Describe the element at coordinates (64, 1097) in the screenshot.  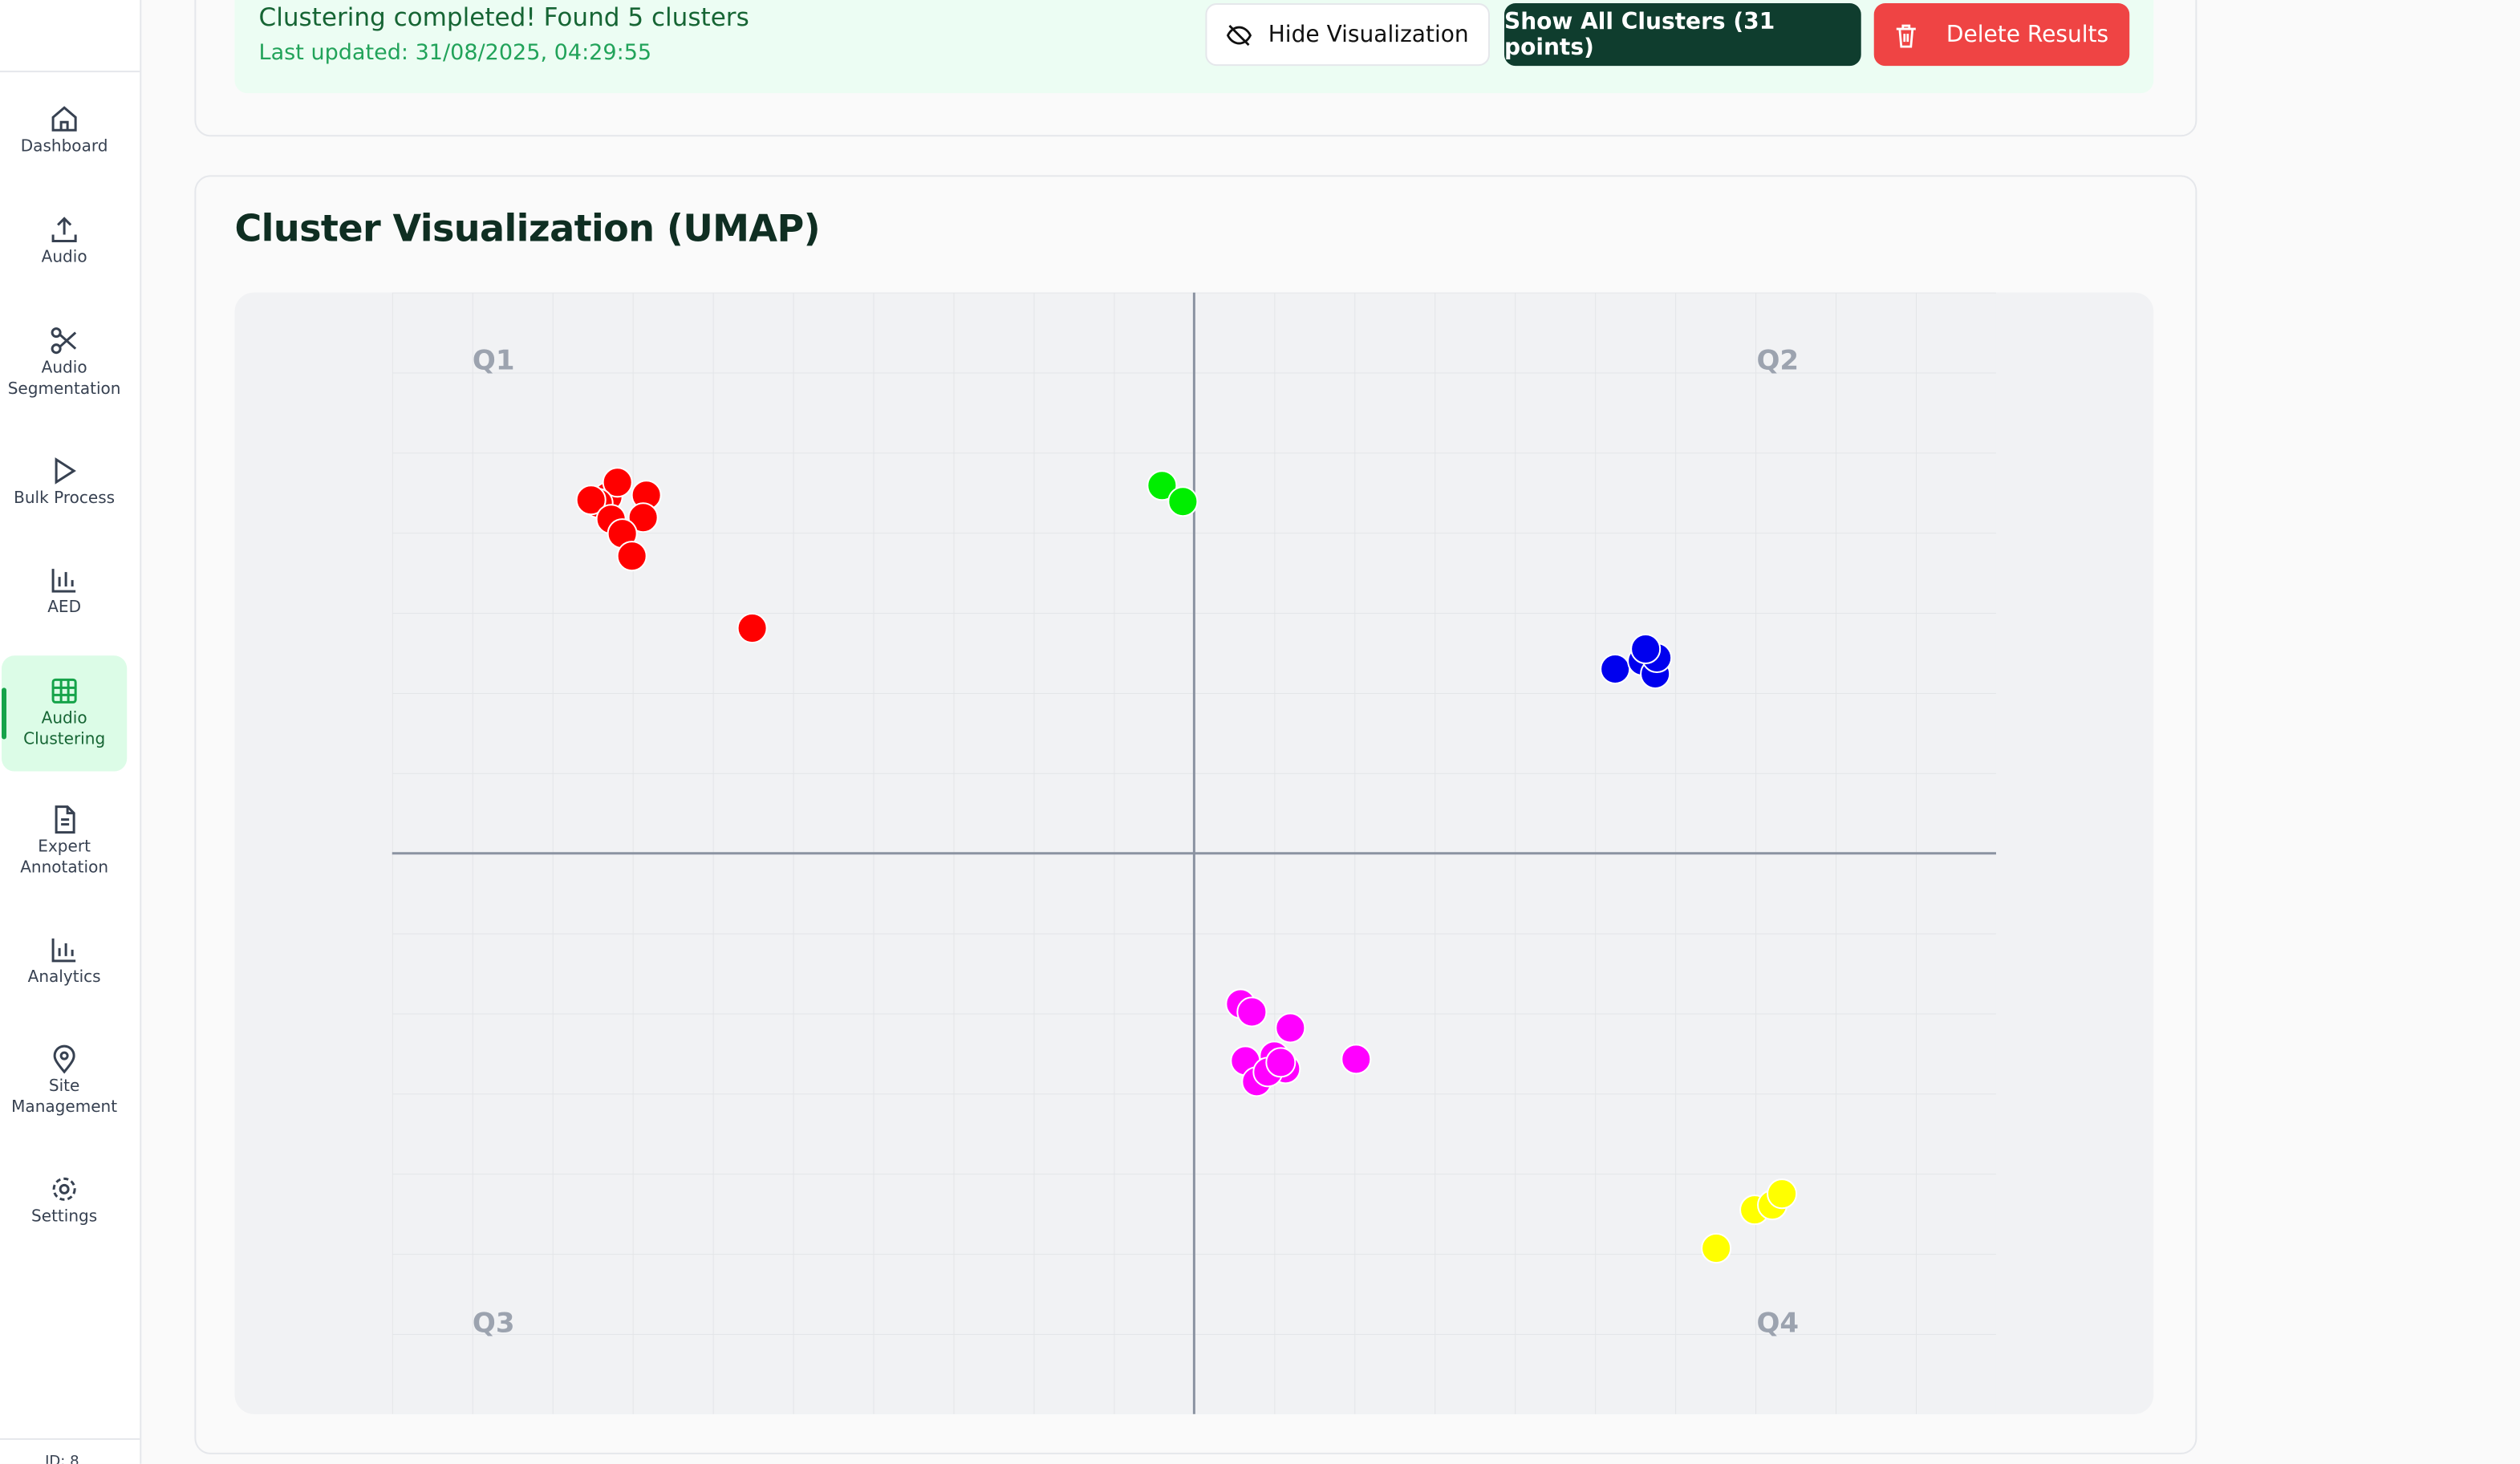
I see `nav-label: Site Management` at that location.